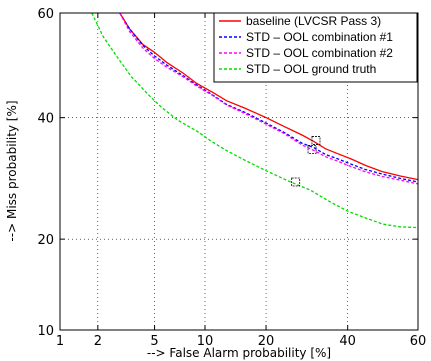 This screenshot has width=431, height=361. I want to click on legend-label: STD – OOL combination #1, so click(319, 37).